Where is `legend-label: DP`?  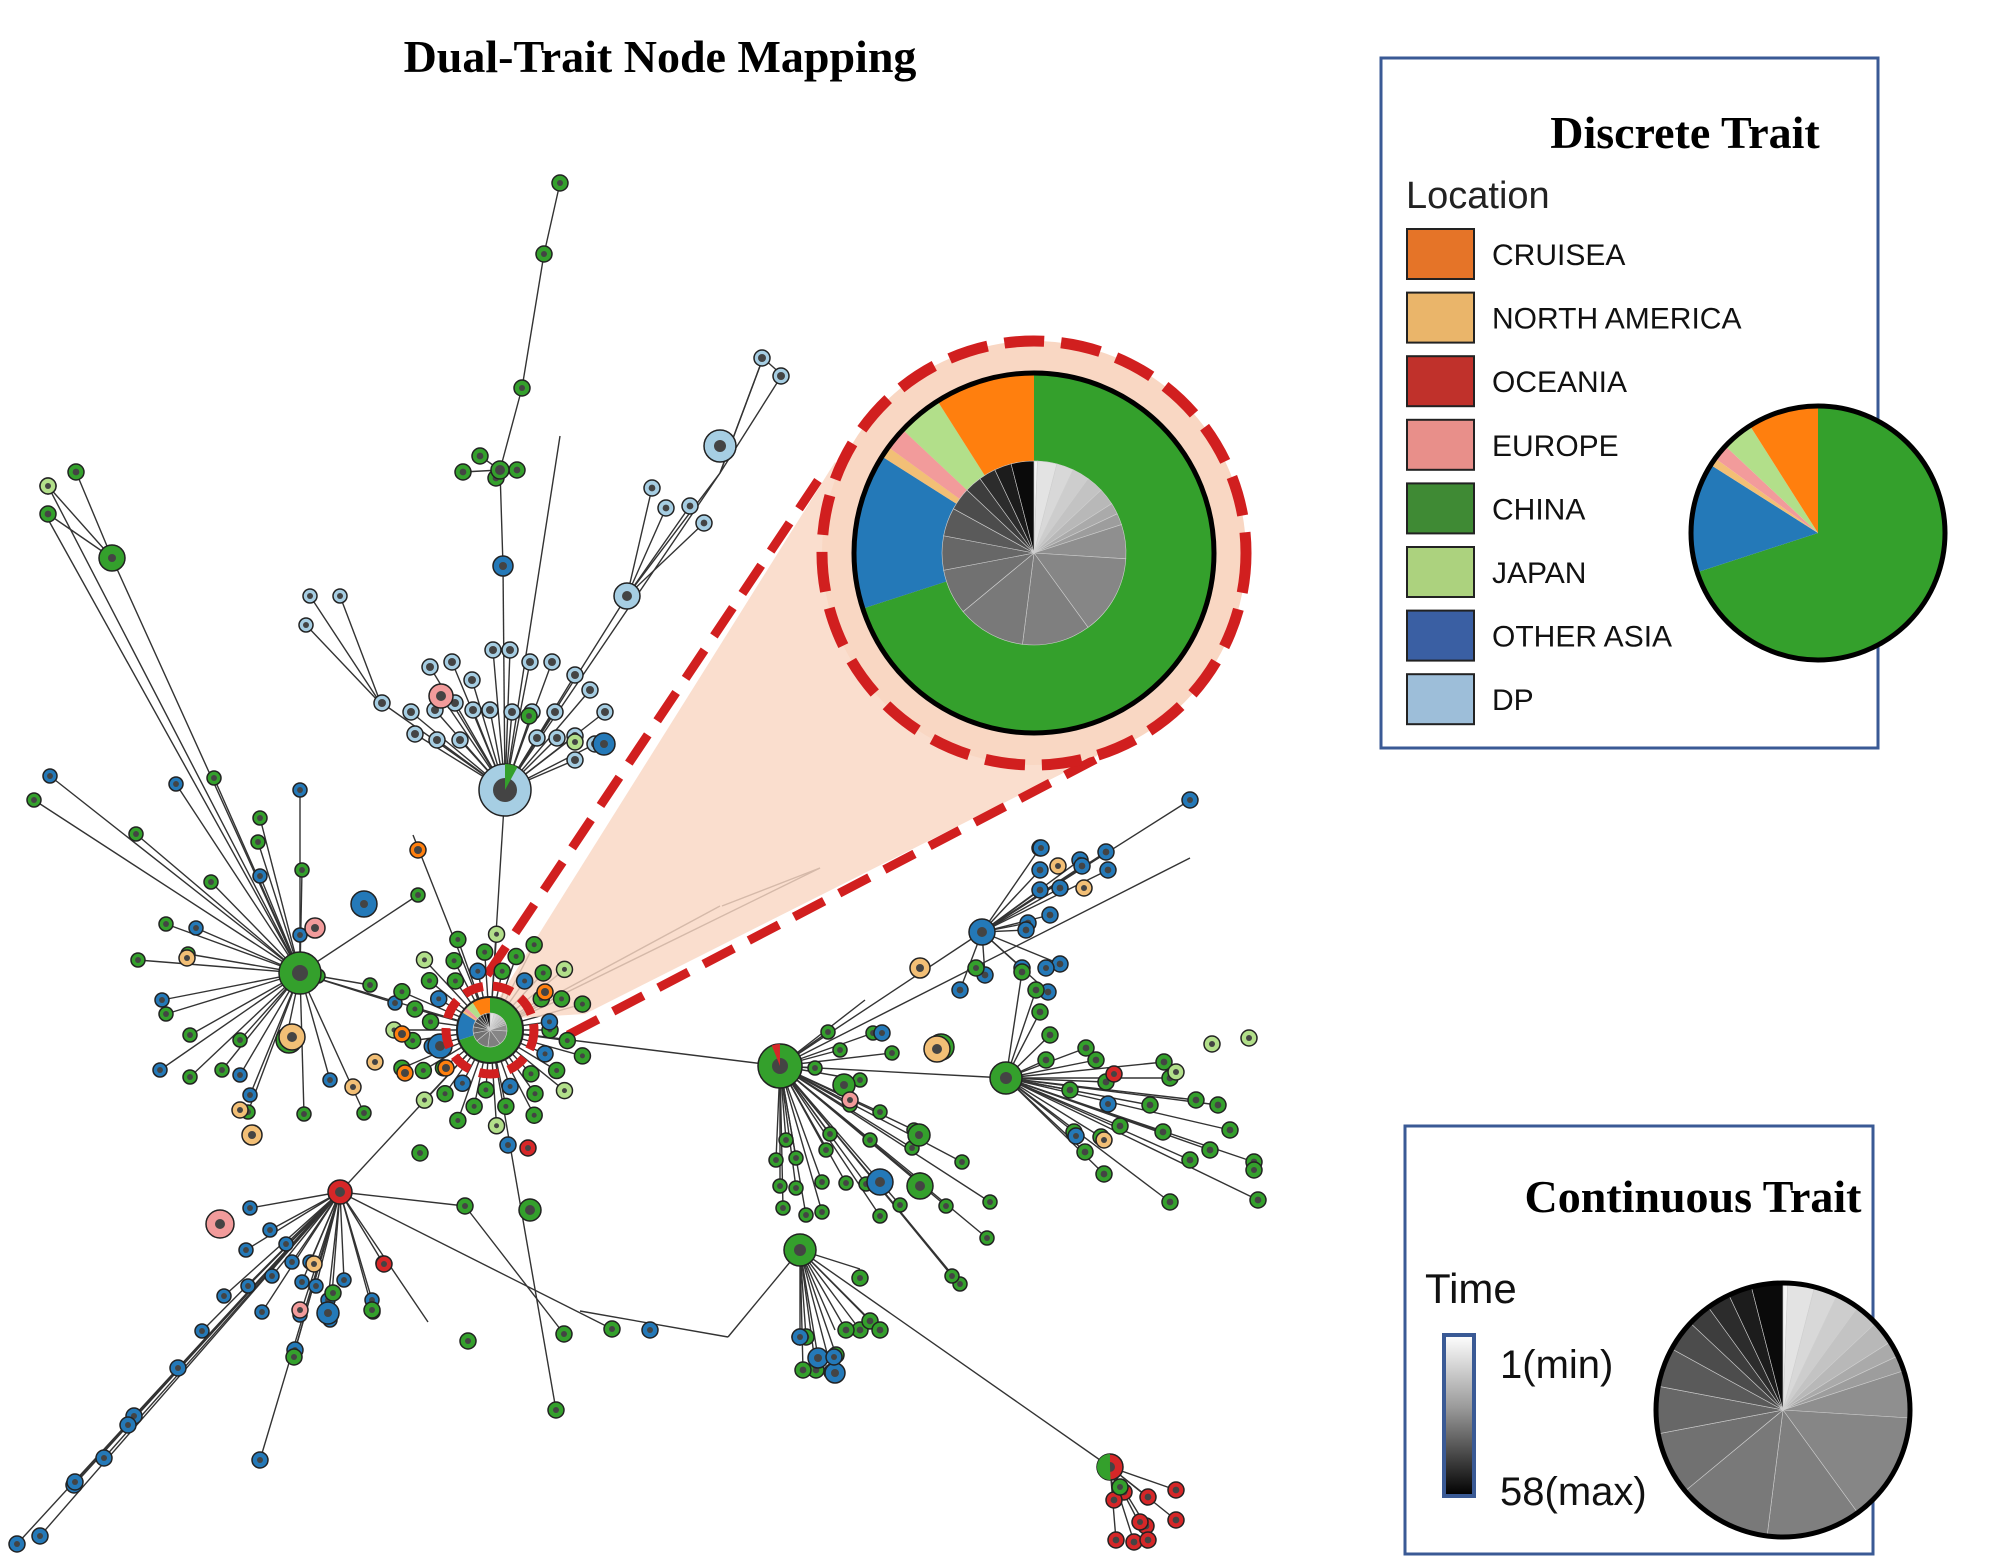 legend-label: DP is located at coordinates (1513, 700).